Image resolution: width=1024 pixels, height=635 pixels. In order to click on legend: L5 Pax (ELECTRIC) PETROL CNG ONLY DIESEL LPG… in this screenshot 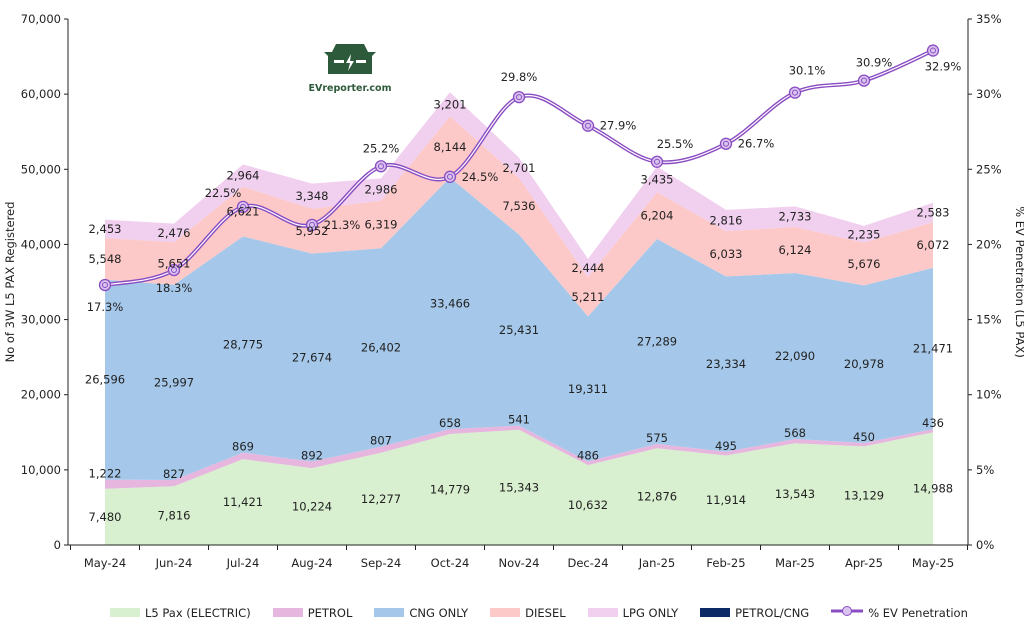, I will do `click(539, 612)`.